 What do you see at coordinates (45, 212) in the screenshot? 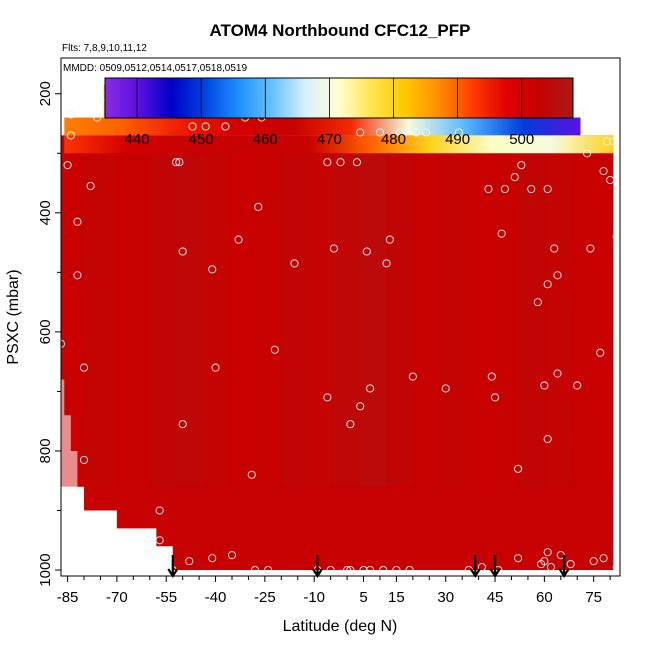
I see `y-tick-label: 400` at bounding box center [45, 212].